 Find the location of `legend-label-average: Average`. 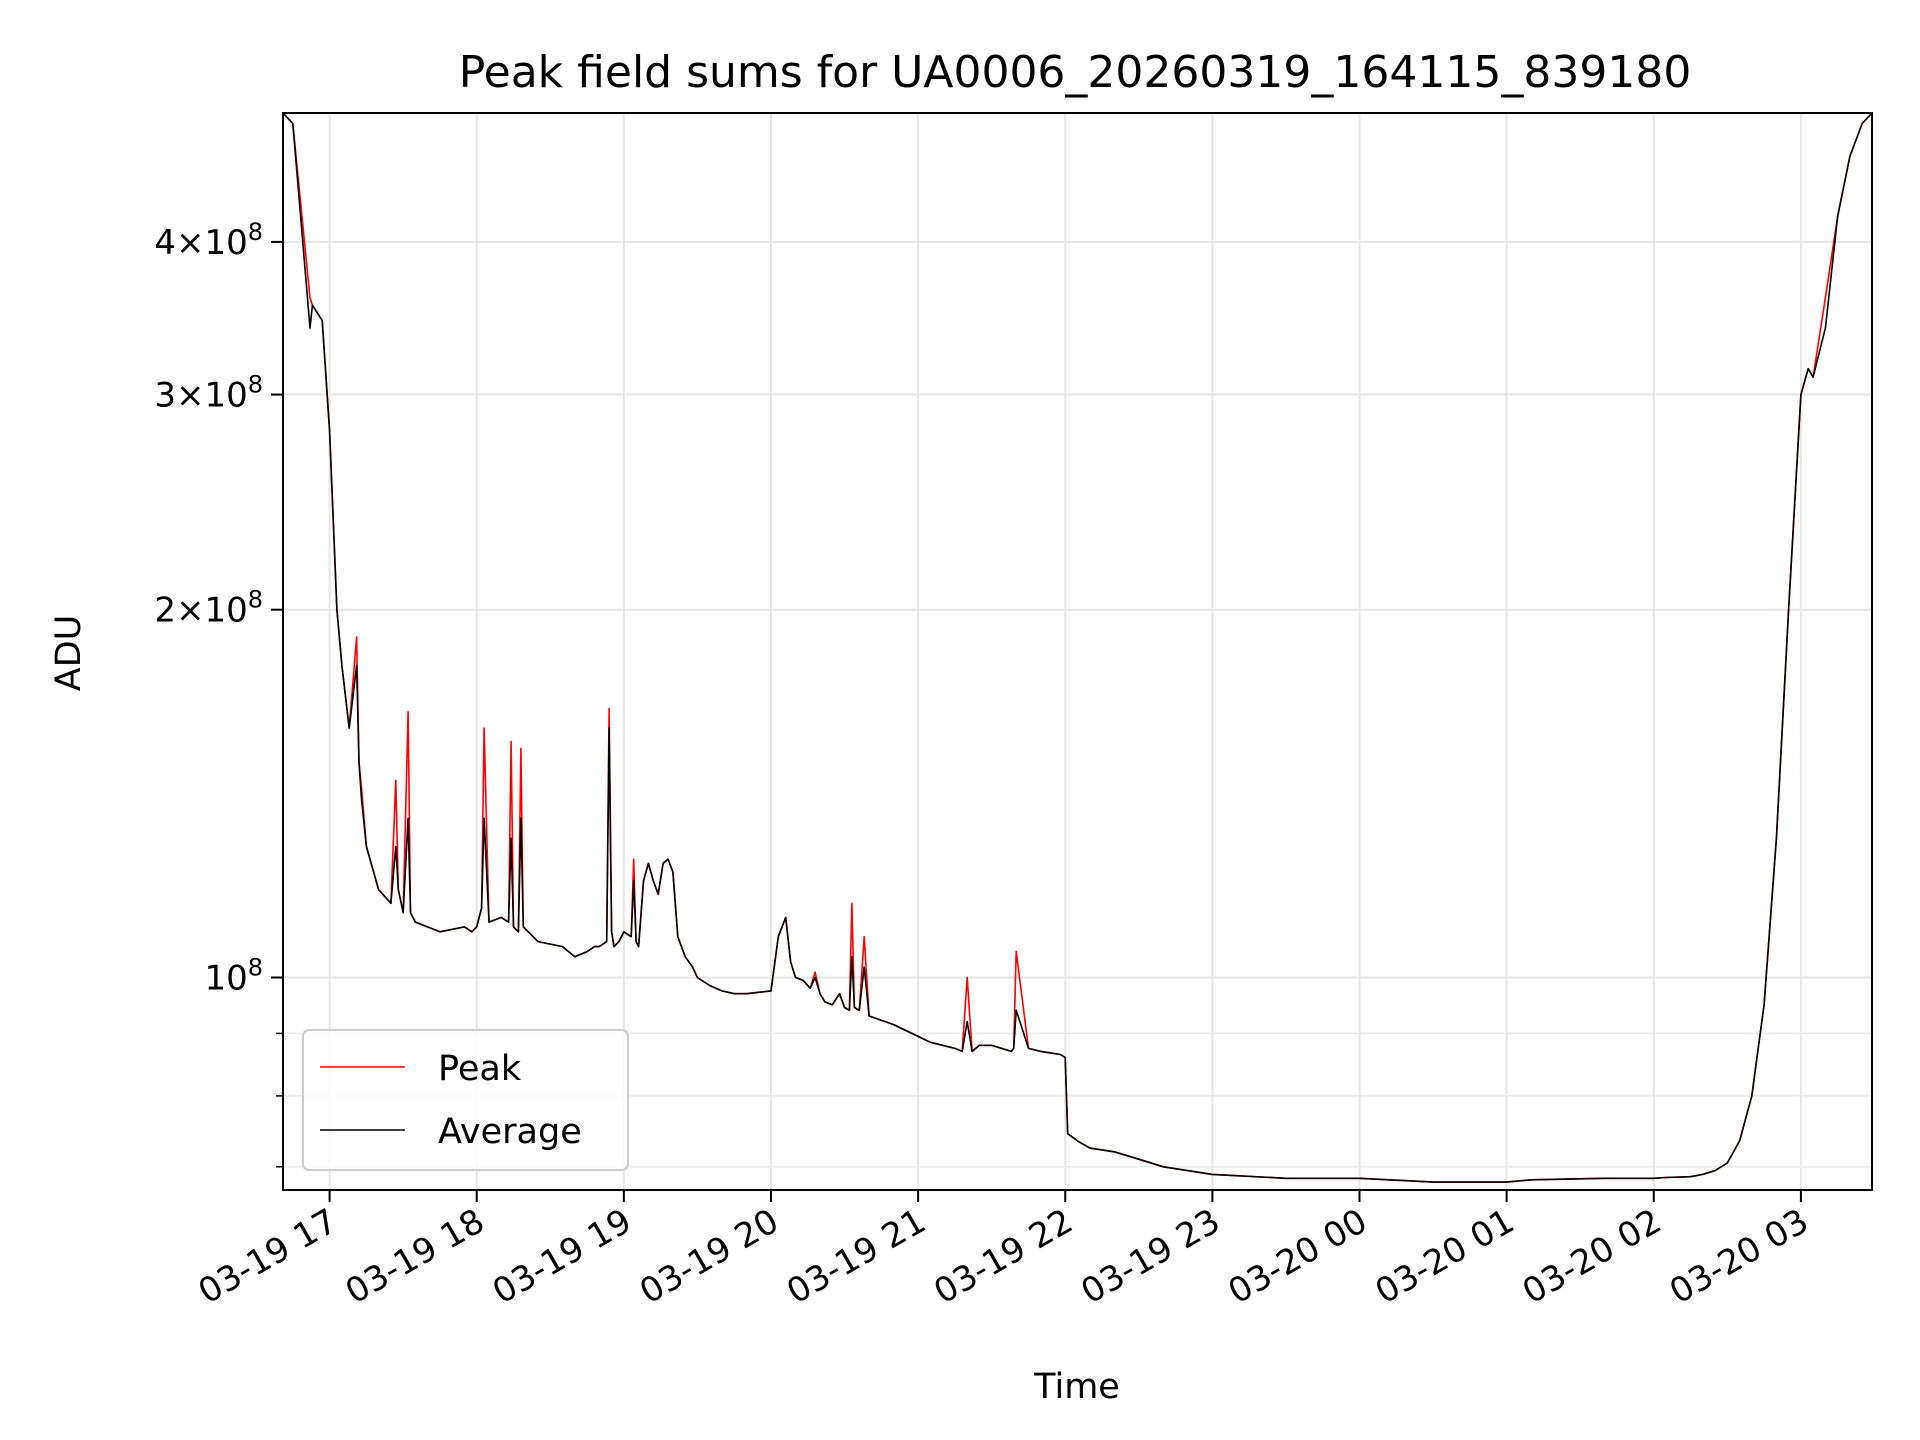

legend-label-average: Average is located at coordinates (510, 1132).